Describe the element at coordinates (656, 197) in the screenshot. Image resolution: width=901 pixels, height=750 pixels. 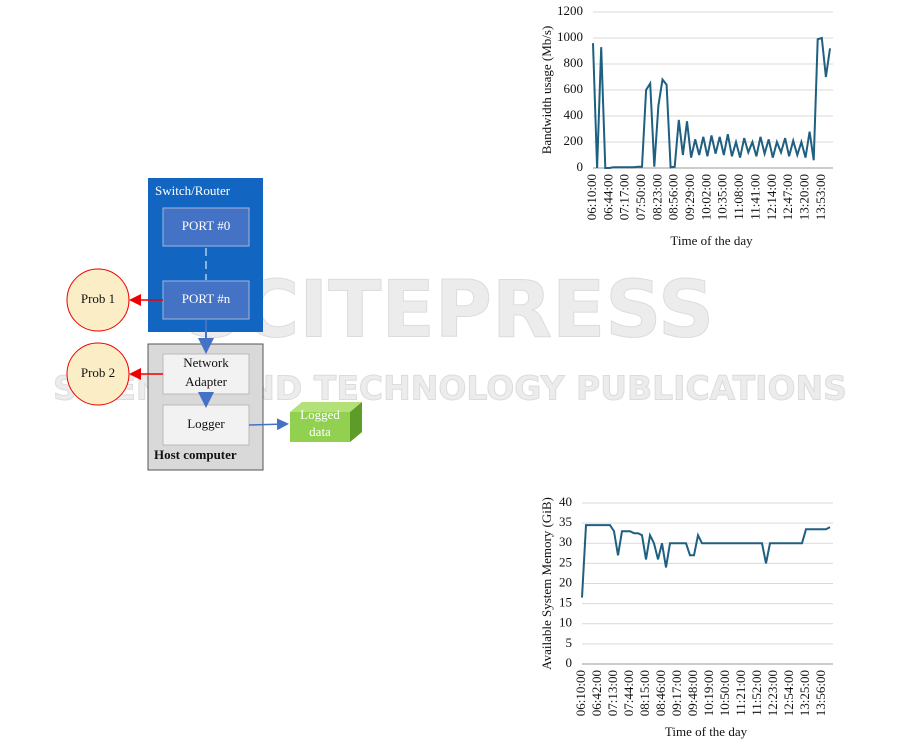
I see `x-tick-label: 08:23:00` at that location.